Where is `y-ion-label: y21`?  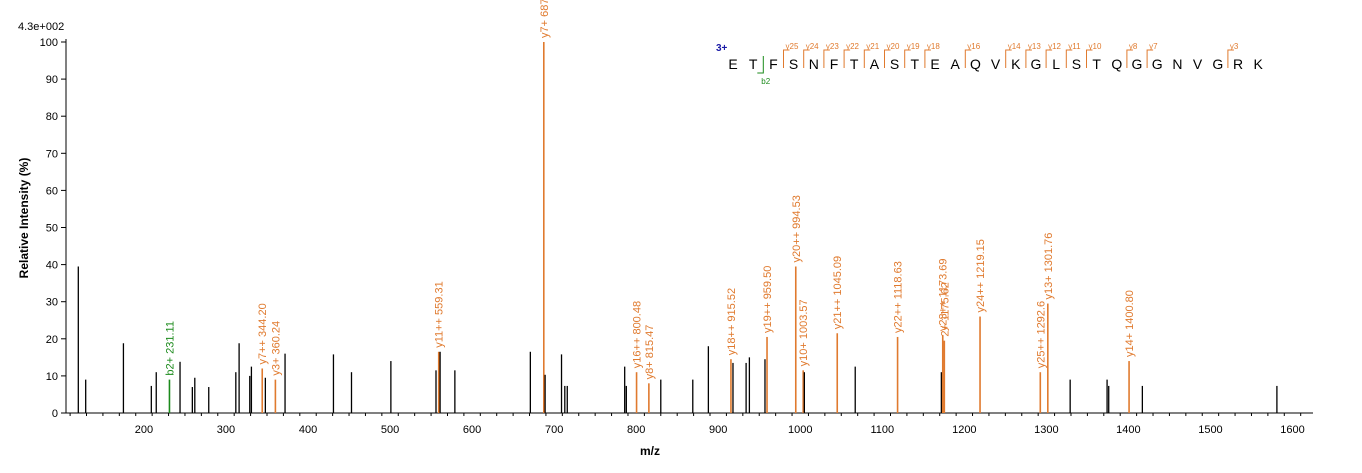
y-ion-label: y21 is located at coordinates (872, 46).